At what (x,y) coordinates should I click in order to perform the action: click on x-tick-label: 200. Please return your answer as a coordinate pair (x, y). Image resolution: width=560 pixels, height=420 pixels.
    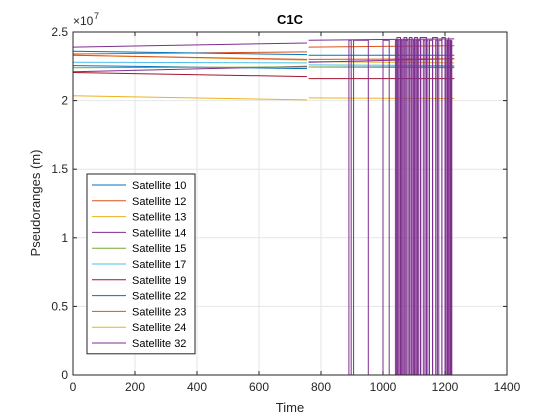
    Looking at the image, I should click on (135, 387).